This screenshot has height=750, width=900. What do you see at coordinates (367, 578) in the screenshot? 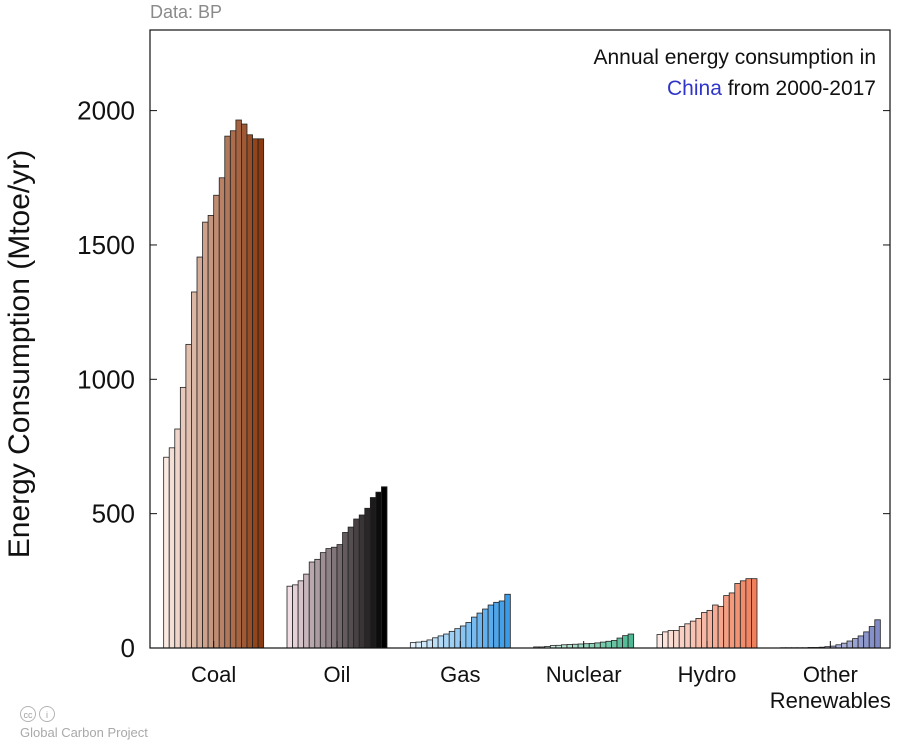
I see `bar-oil-2014` at bounding box center [367, 578].